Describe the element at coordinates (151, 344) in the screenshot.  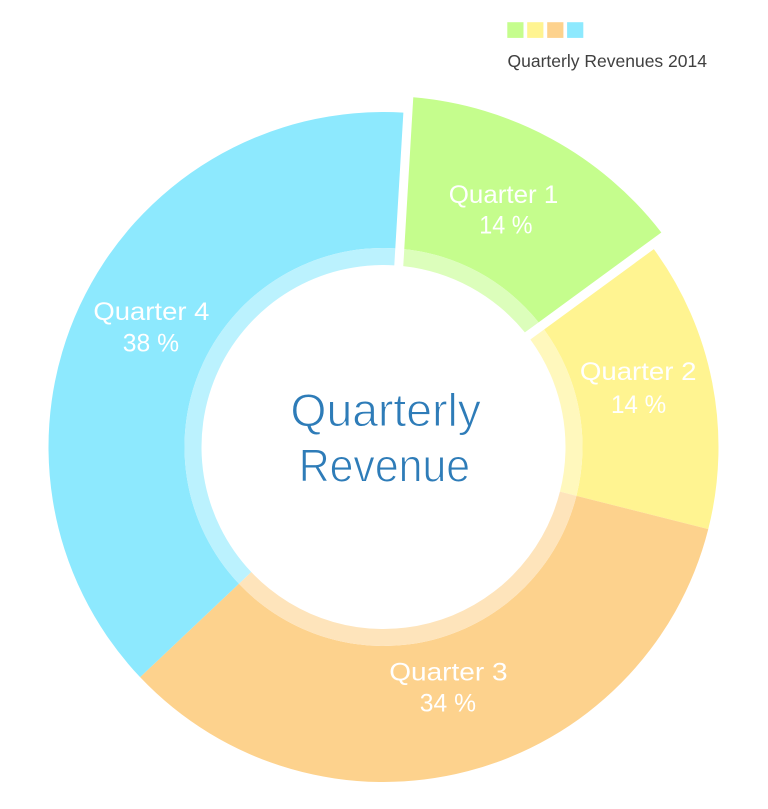
I see `svg-text: 38 %` at that location.